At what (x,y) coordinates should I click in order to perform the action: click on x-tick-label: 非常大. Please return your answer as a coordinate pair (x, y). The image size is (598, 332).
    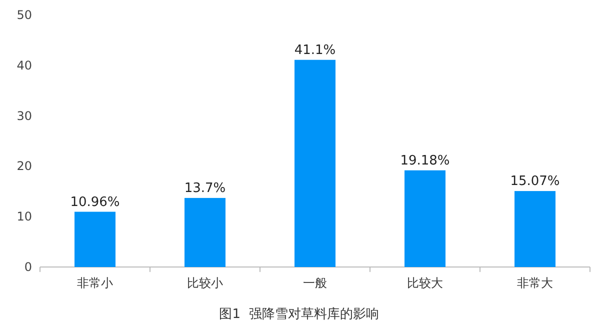
    Looking at the image, I should click on (535, 283).